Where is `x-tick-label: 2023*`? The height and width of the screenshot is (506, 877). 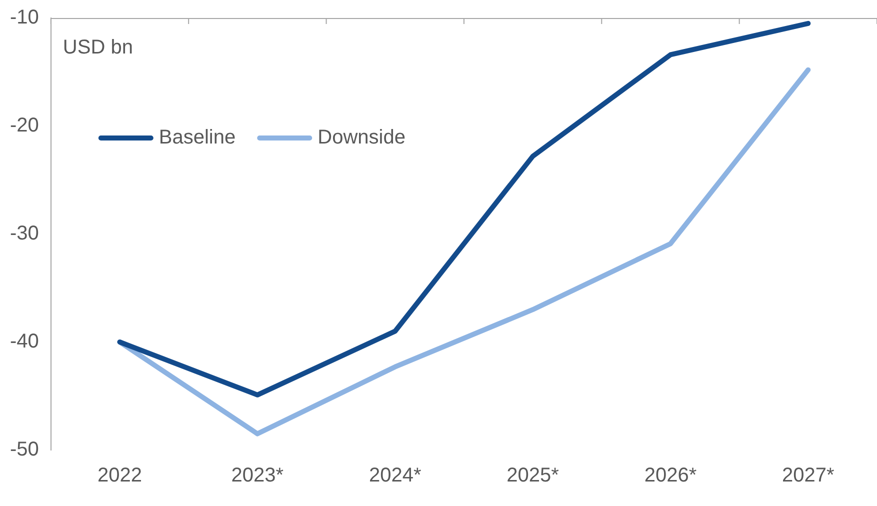 x-tick-label: 2023* is located at coordinates (257, 475).